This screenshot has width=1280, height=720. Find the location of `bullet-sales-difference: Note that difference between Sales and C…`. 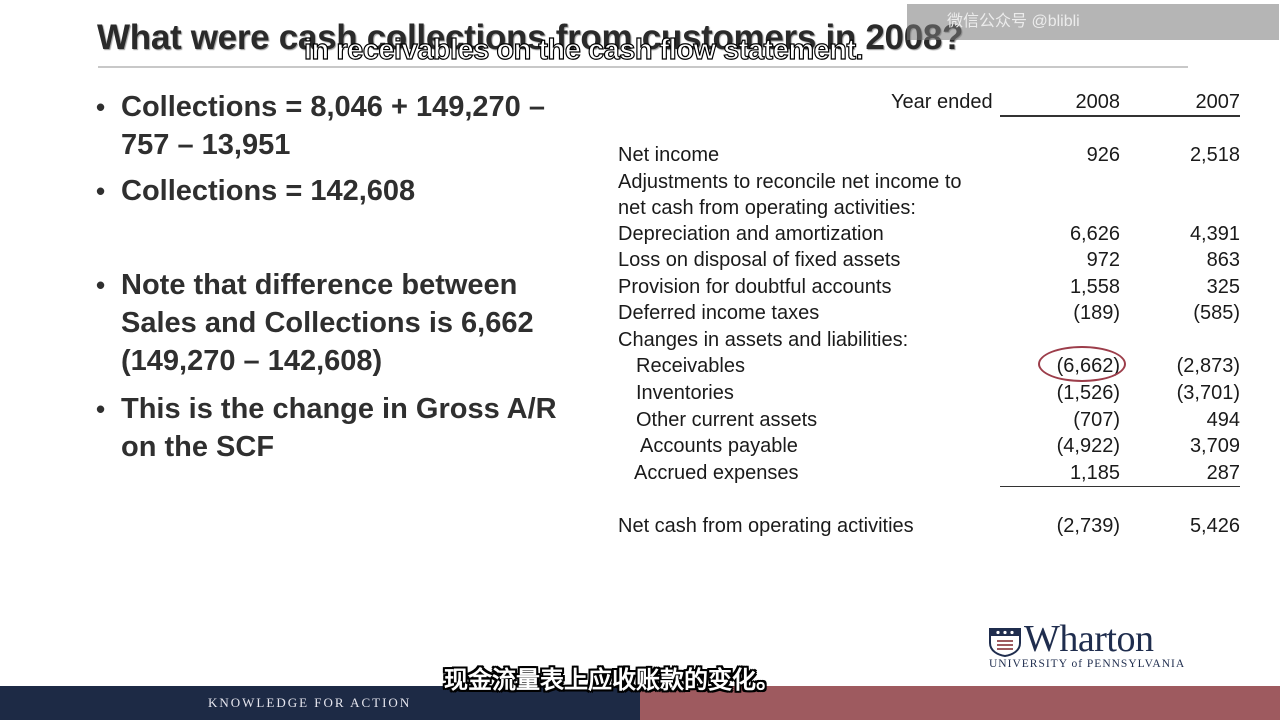

bullet-sales-difference: Note that difference between Sales and C… is located at coordinates (346, 323).